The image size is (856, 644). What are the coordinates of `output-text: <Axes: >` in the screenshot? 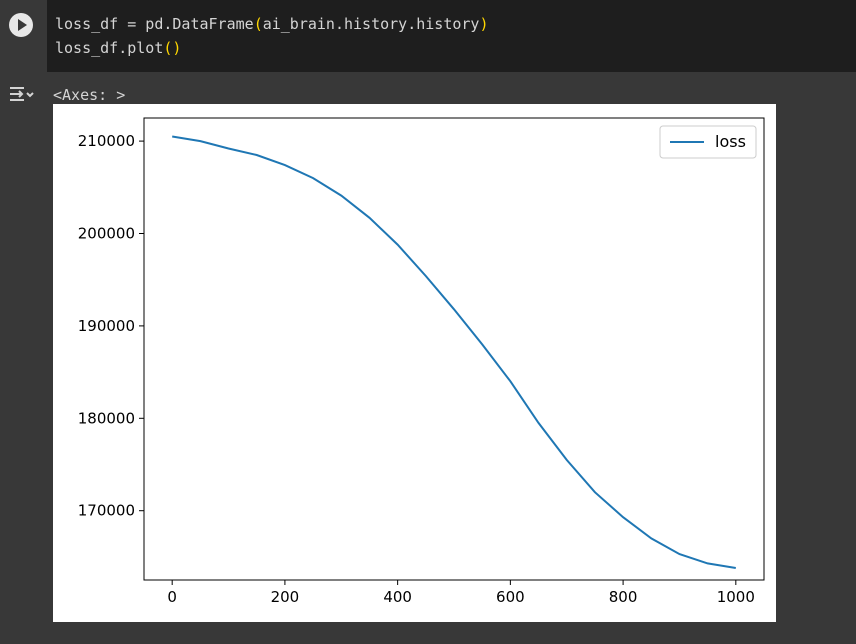 It's located at (89, 95).